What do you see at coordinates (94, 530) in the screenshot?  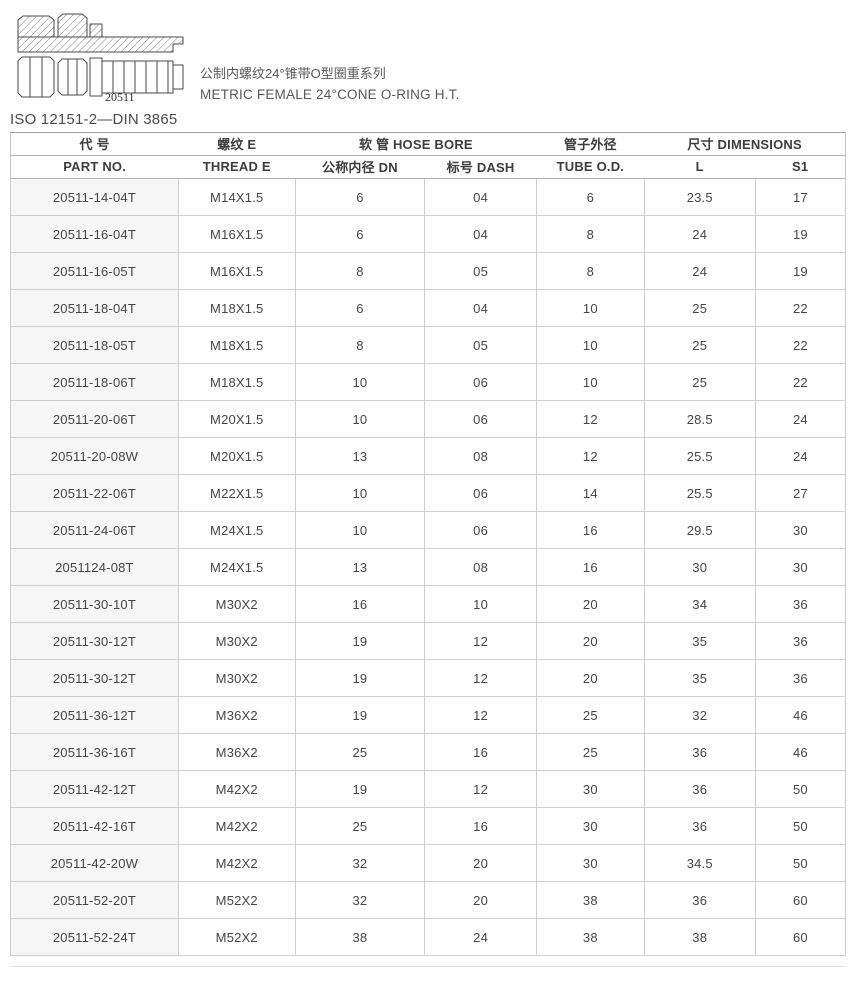 I see `cell-part-no: 20511-24-06T` at bounding box center [94, 530].